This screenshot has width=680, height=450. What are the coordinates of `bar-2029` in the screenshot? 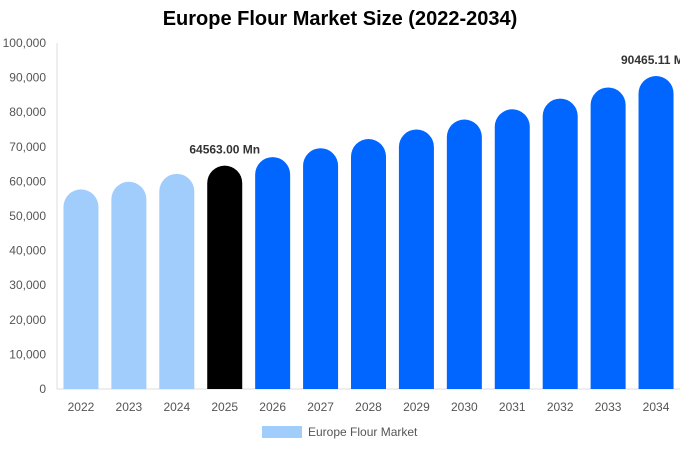 It's located at (416, 259).